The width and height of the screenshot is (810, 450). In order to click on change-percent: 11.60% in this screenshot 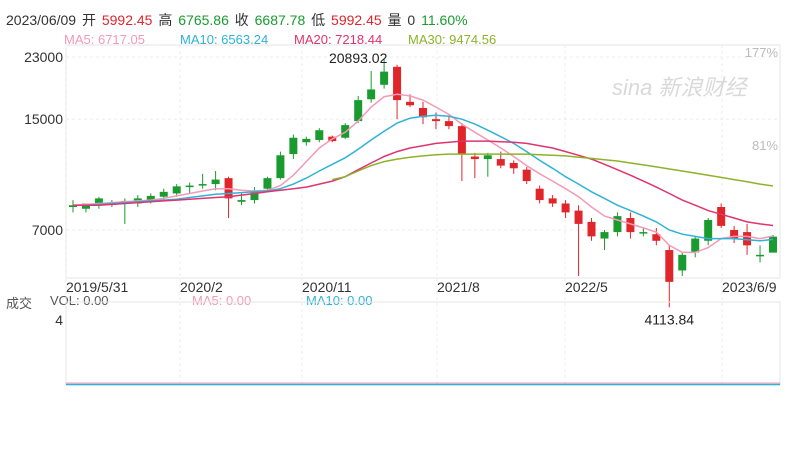, I will do `click(444, 20)`.